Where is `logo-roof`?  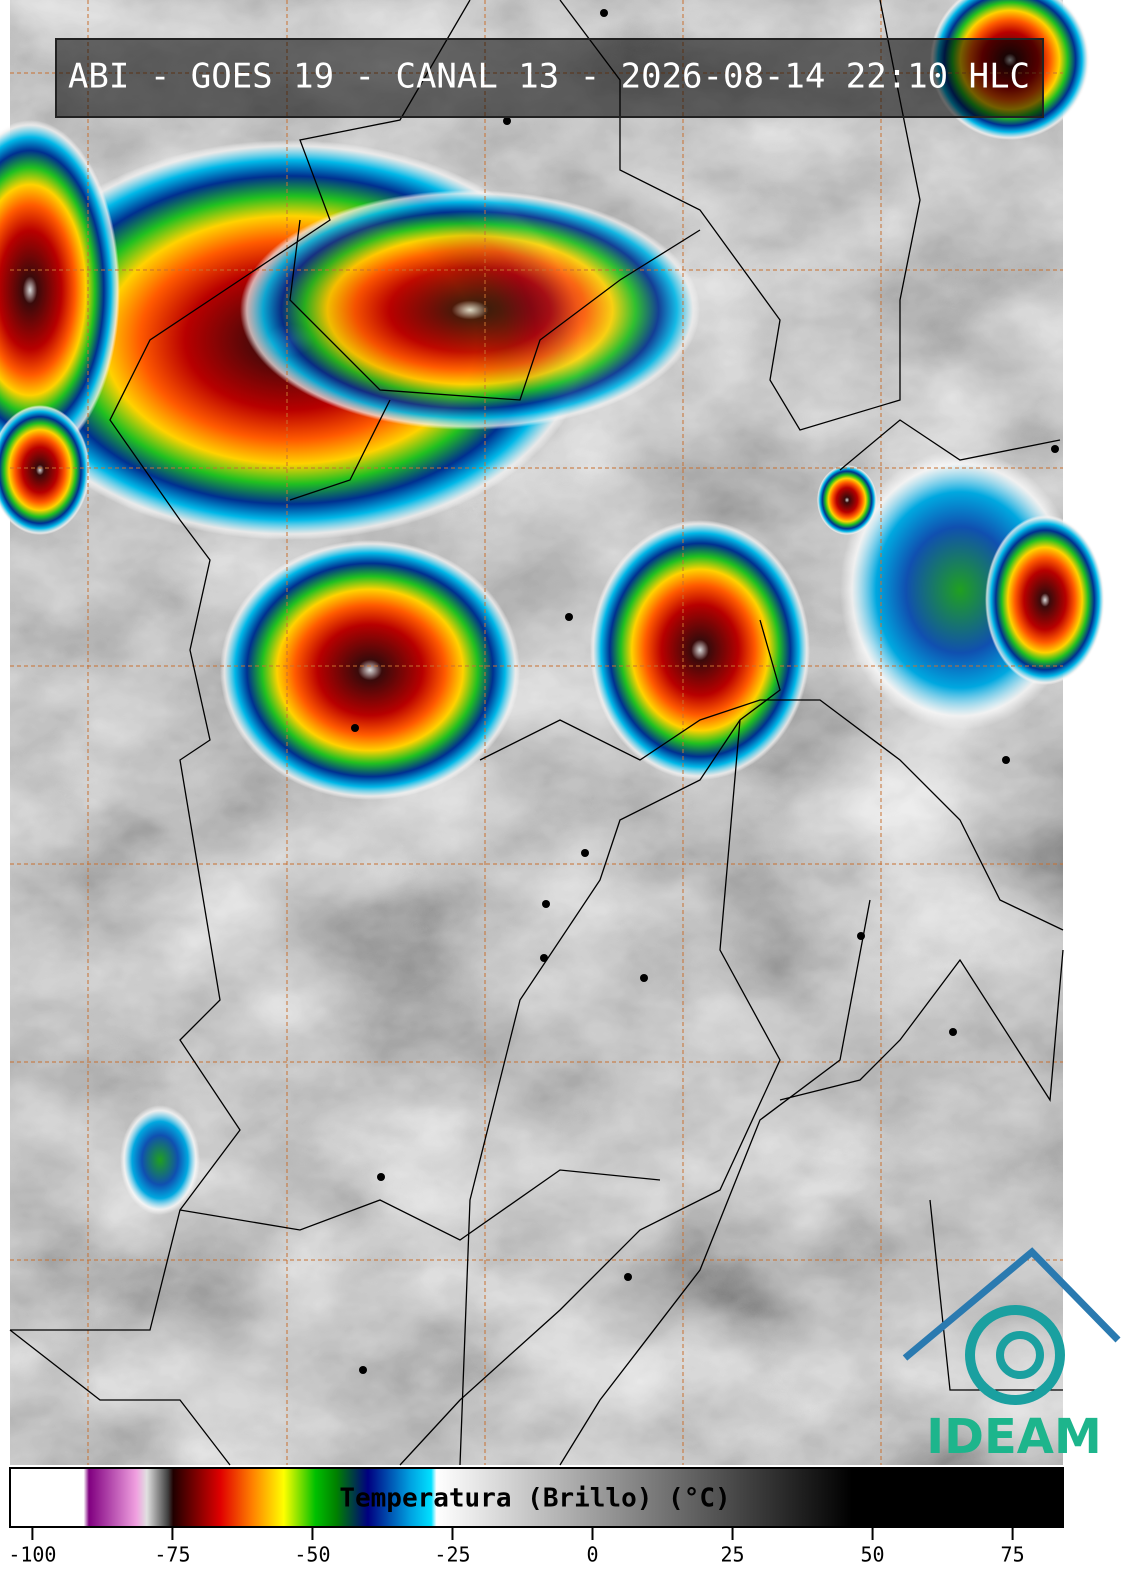 logo-roof is located at coordinates (1011, 1304).